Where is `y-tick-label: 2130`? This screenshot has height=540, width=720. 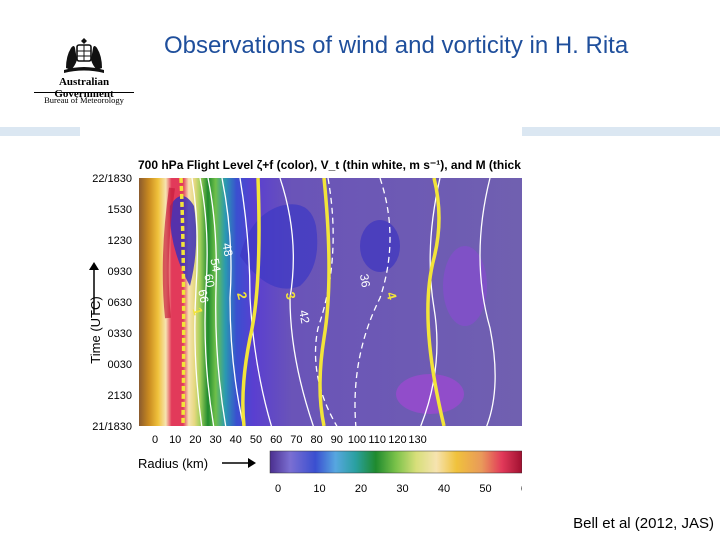
y-tick-label: 2130 is located at coordinates (120, 396).